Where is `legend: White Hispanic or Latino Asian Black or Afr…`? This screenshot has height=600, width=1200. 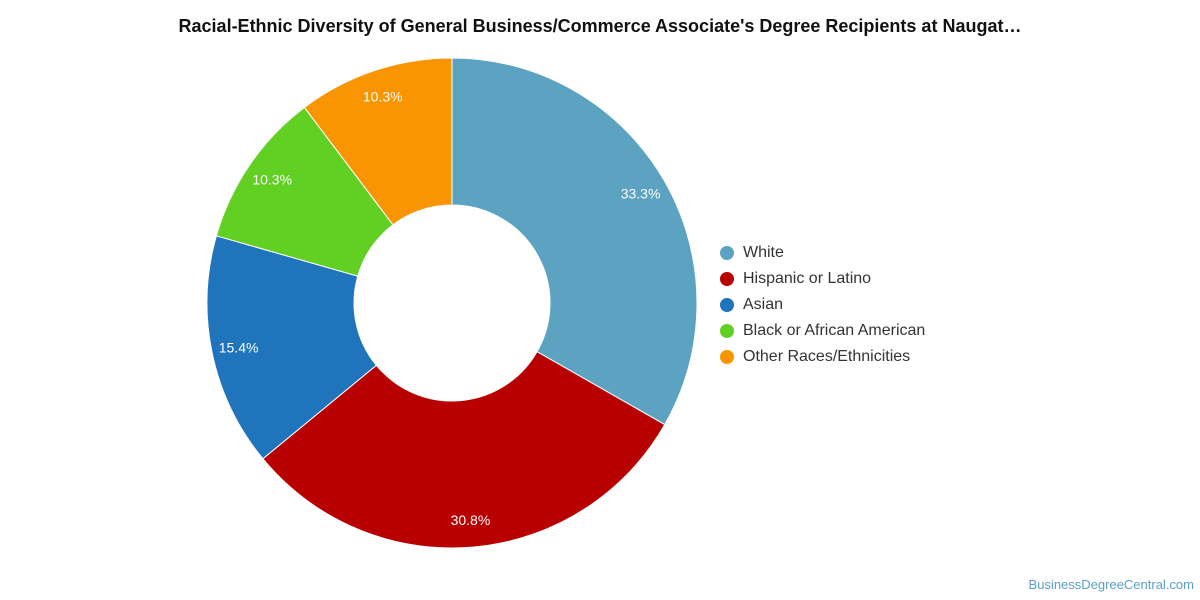
legend: White Hispanic or Latino Asian Black or Afr… is located at coordinates (822, 305).